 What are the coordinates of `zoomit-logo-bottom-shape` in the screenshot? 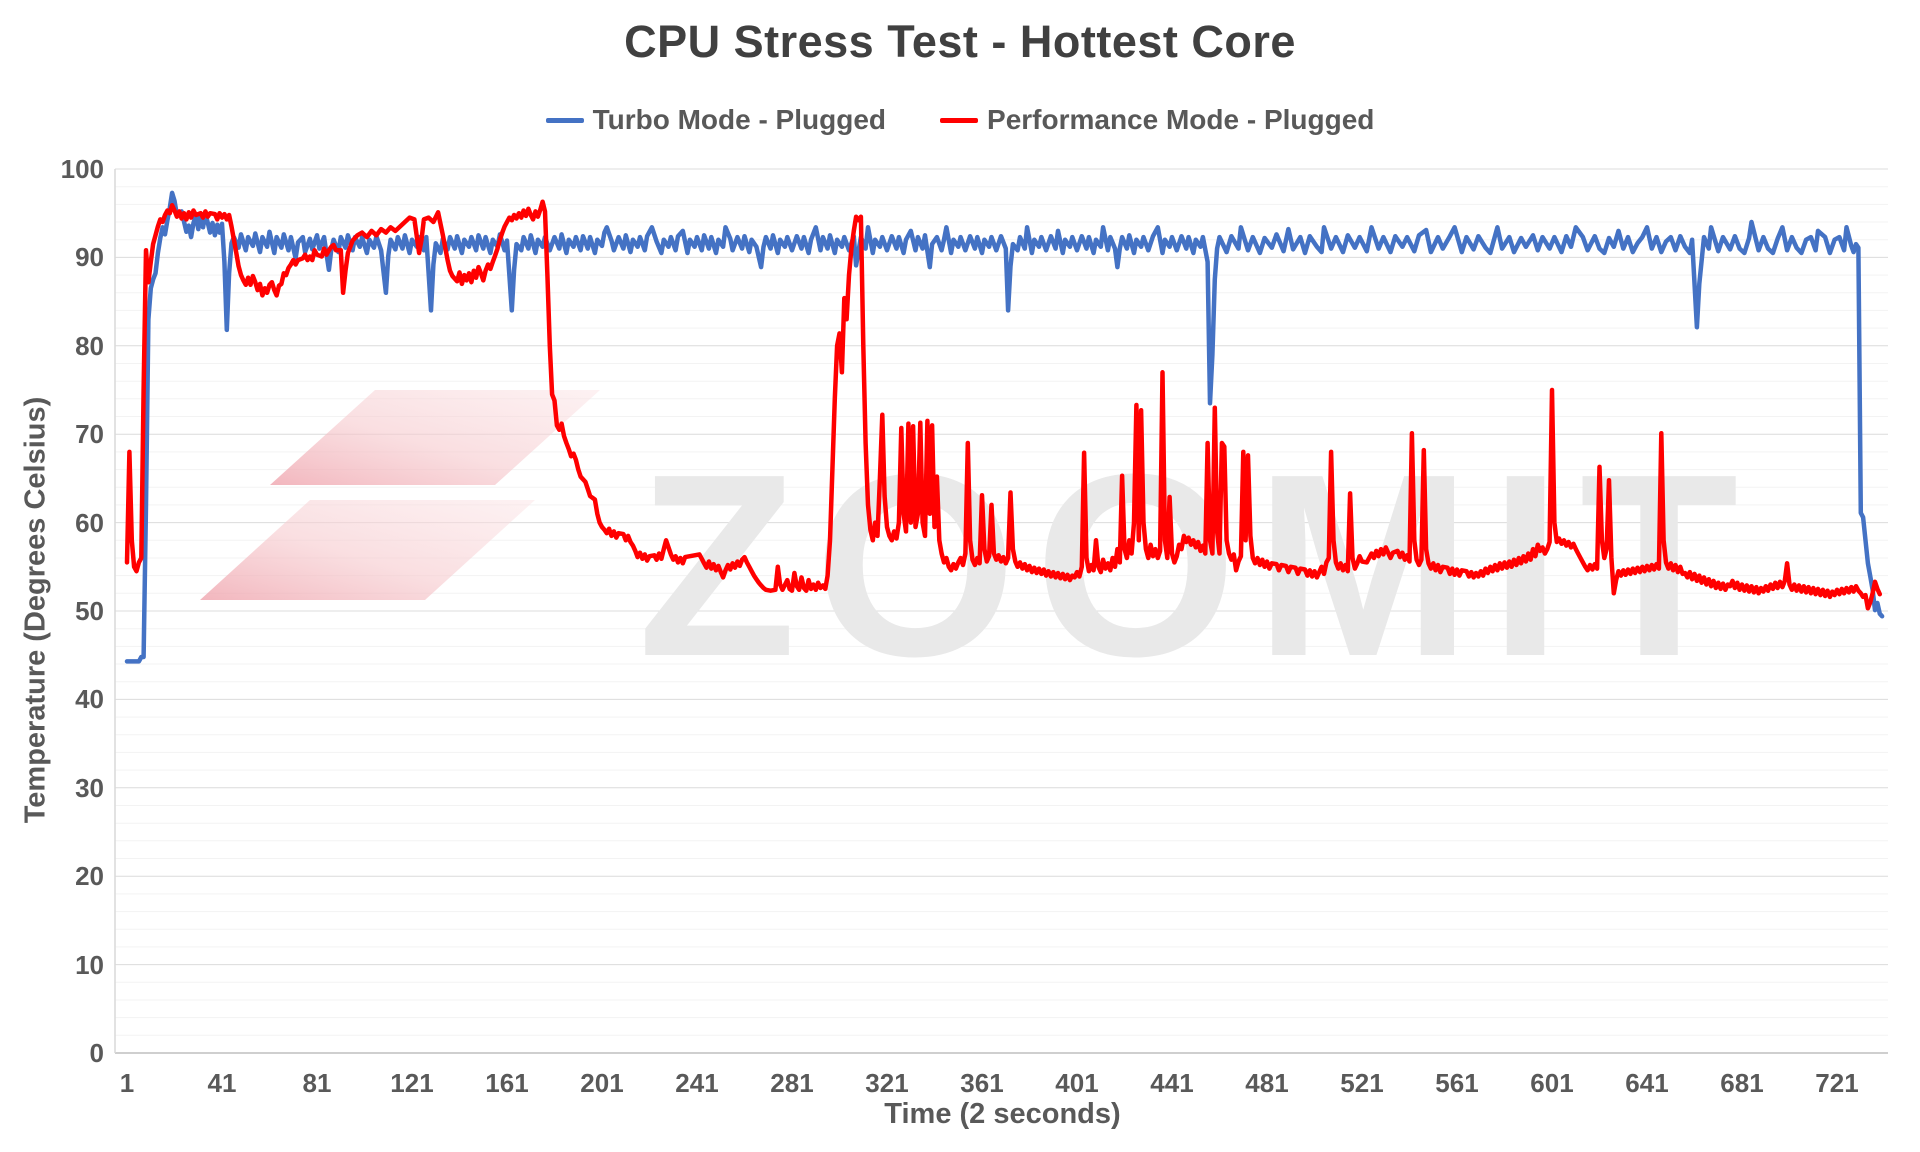 It's located at (367, 550).